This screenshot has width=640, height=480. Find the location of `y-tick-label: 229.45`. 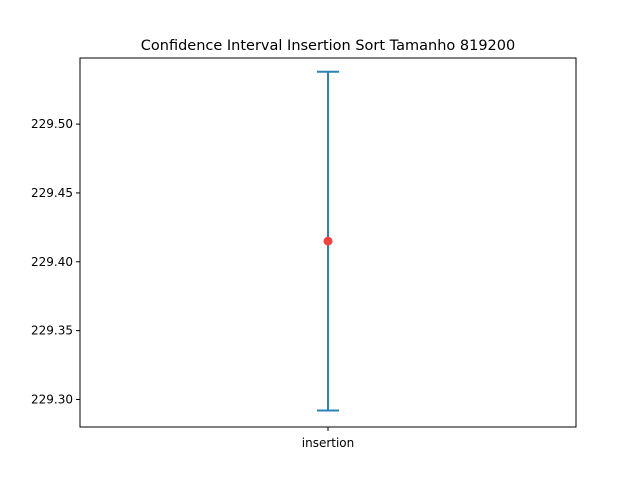

y-tick-label: 229.45 is located at coordinates (52, 193).